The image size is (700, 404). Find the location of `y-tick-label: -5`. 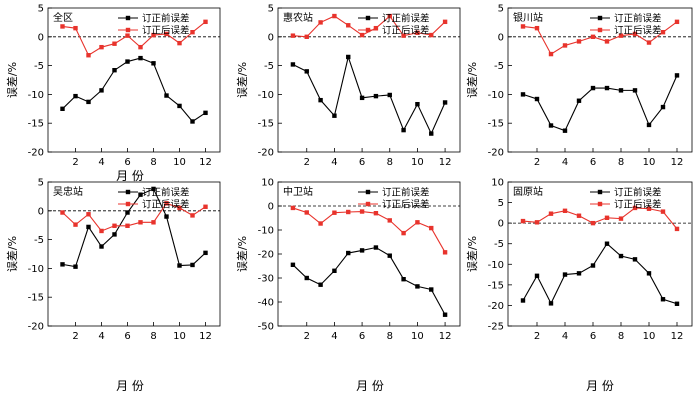

y-tick-label: -5 is located at coordinates (269, 66).